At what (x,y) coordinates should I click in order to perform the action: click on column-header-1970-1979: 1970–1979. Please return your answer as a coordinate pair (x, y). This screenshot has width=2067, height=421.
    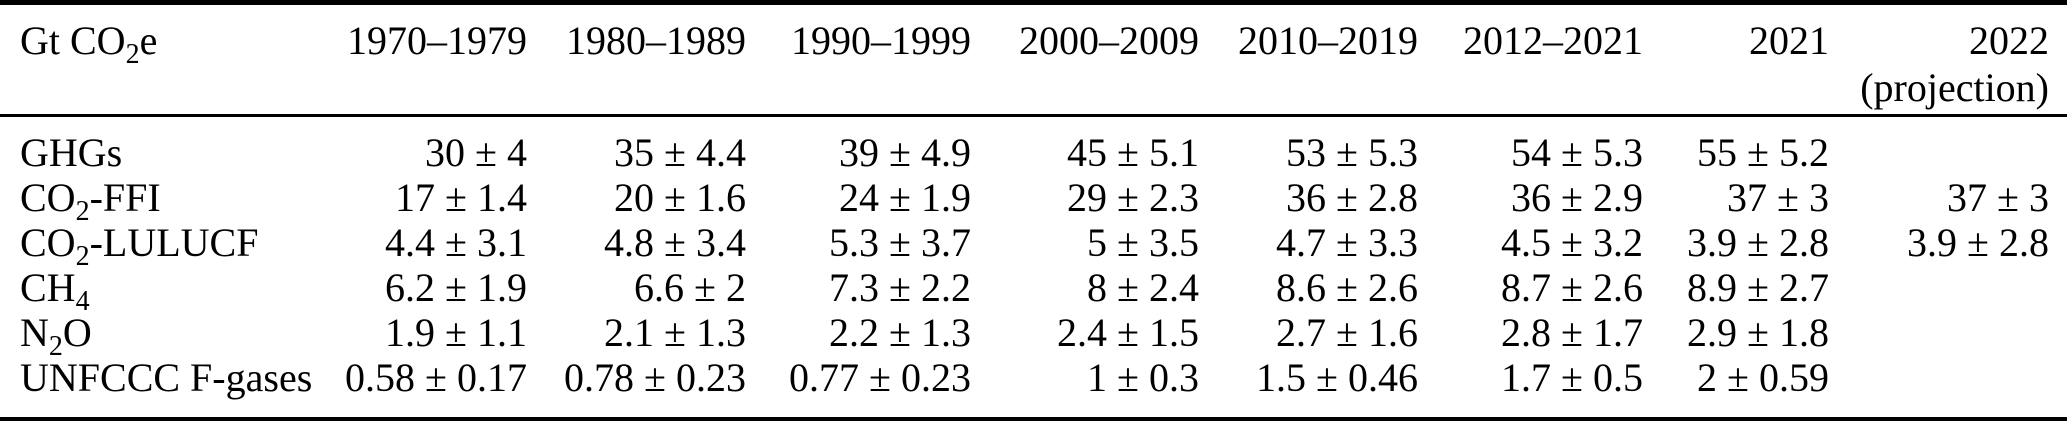
    Looking at the image, I should click on (428, 61).